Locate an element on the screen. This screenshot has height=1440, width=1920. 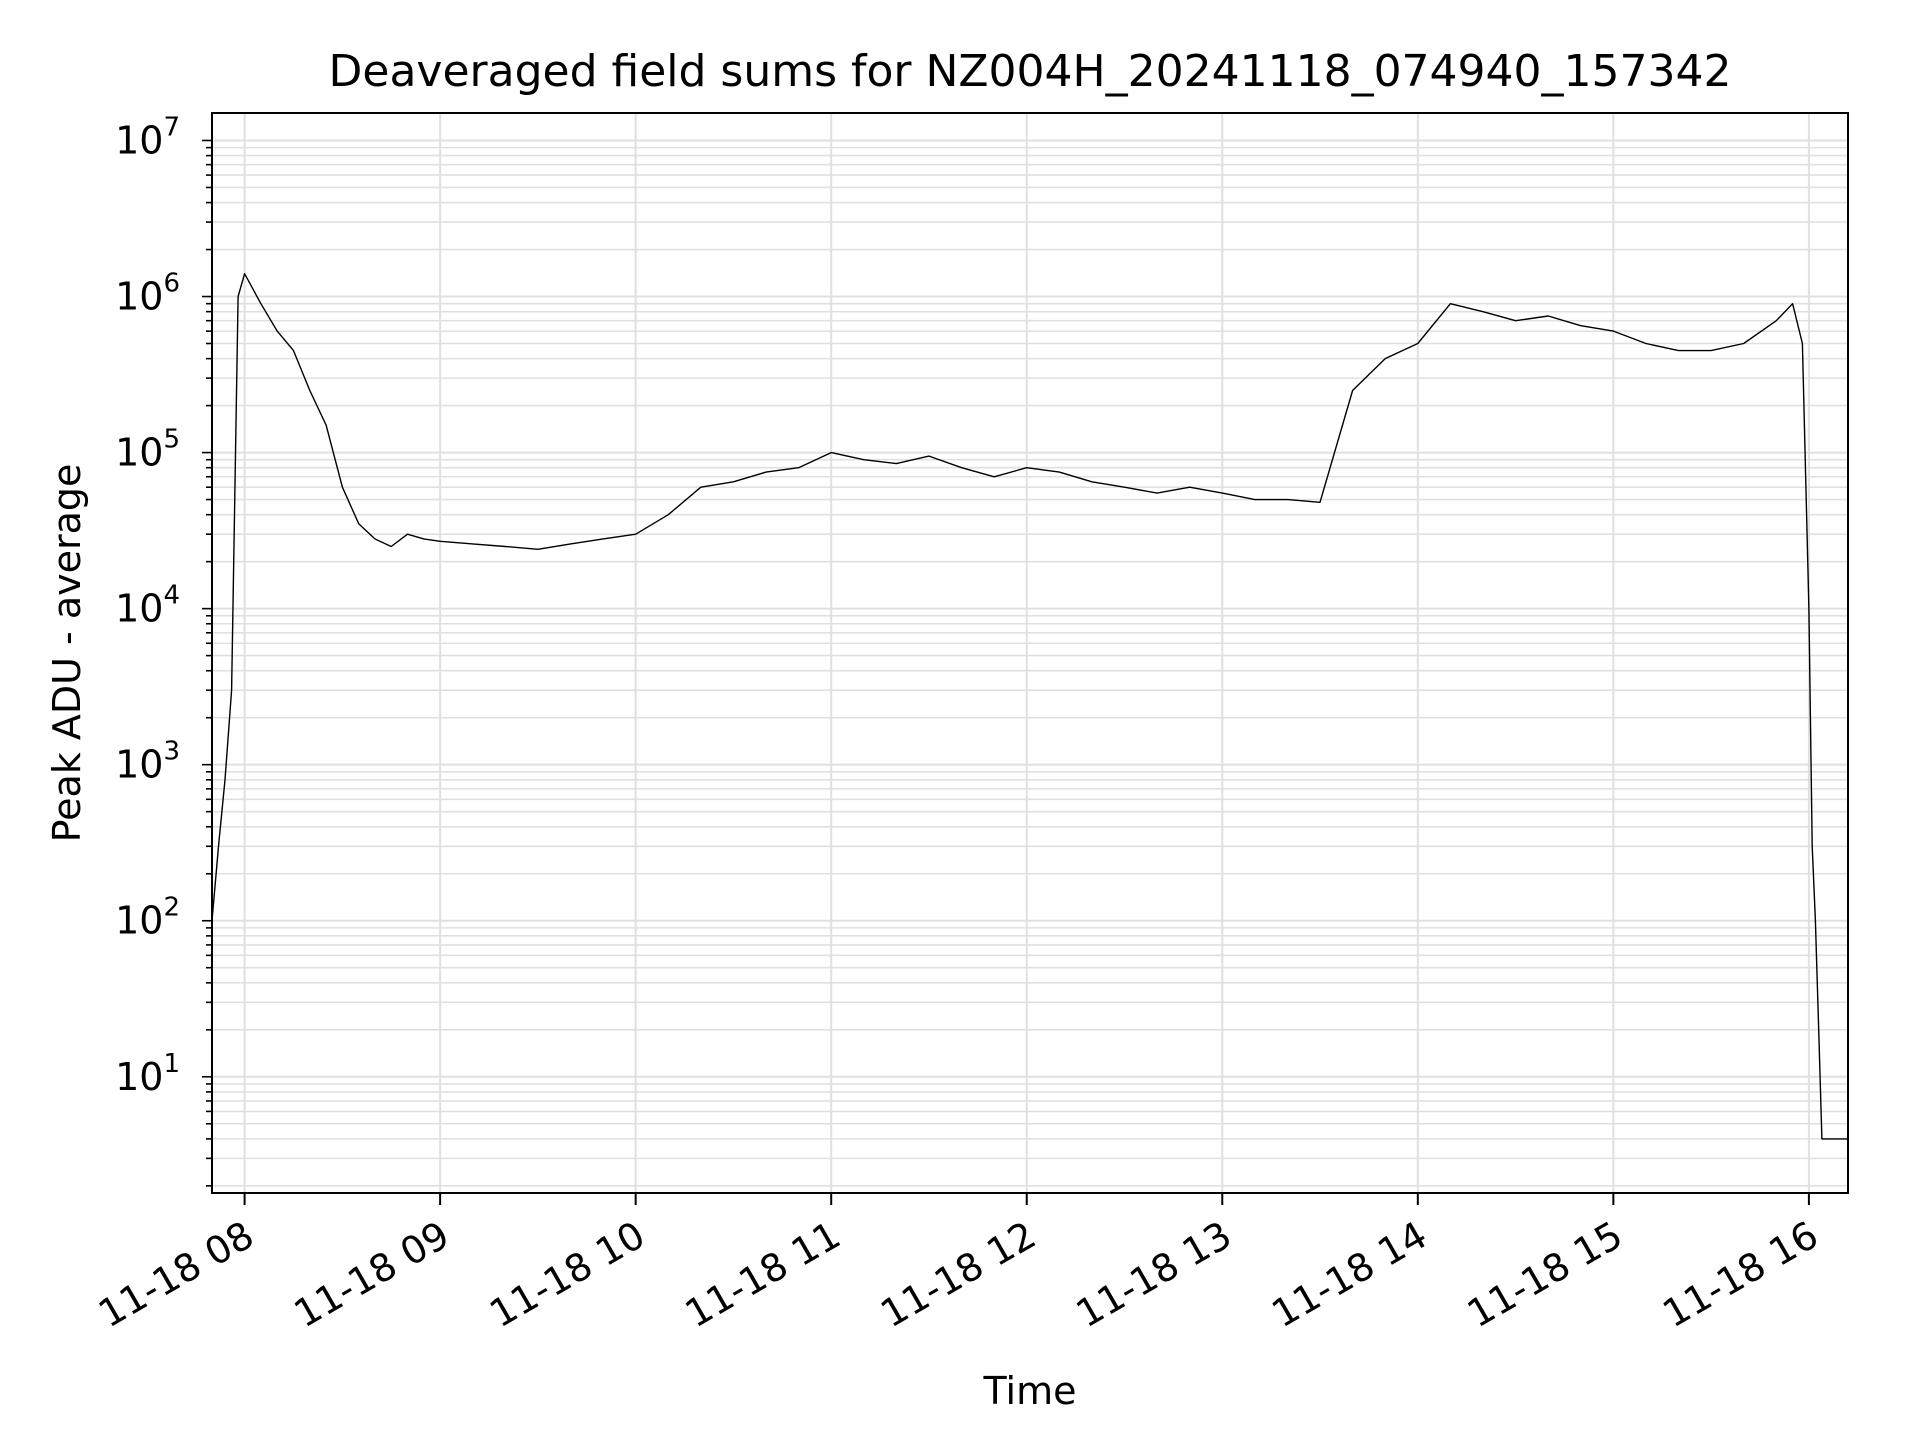
y-tick-label: 10³ is located at coordinates (147, 762).